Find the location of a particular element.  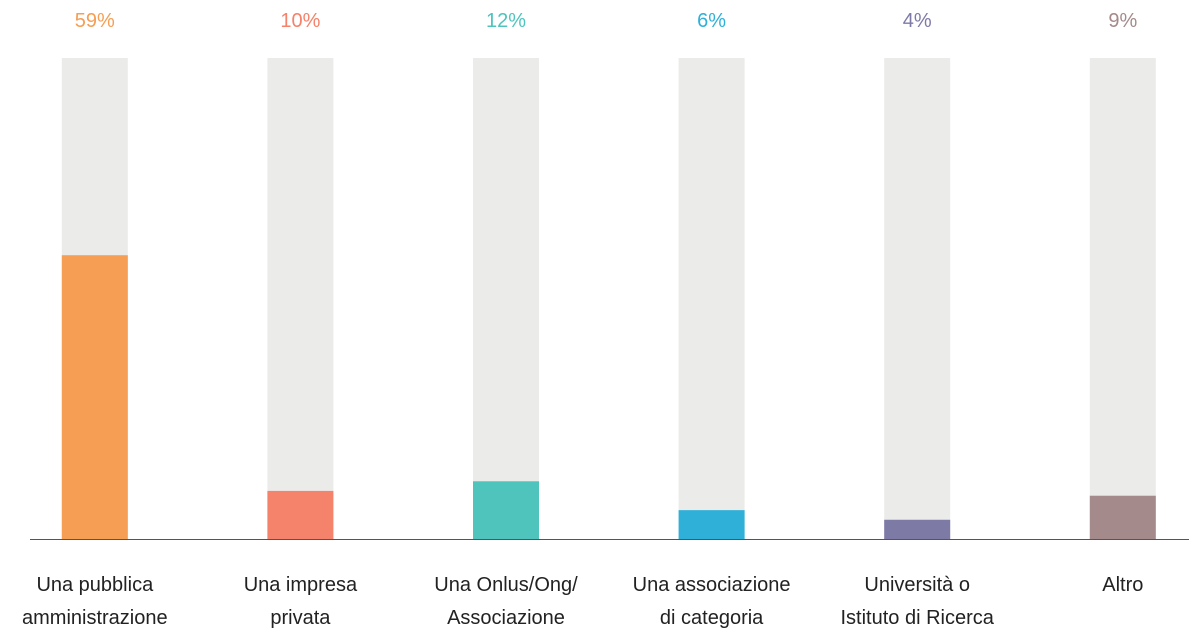

value-label: 10% is located at coordinates (300, 21).